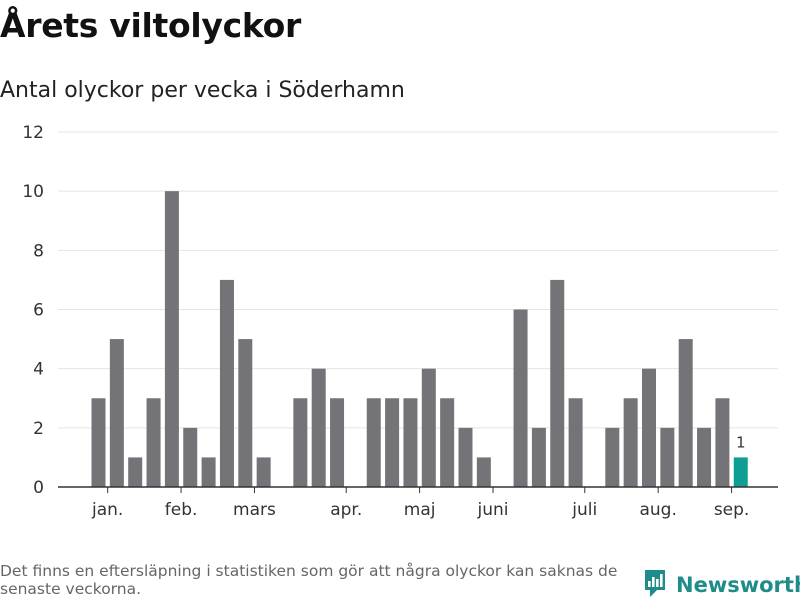 The image size is (800, 602). What do you see at coordinates (254, 510) in the screenshot?
I see `x-tick-label: mars` at bounding box center [254, 510].